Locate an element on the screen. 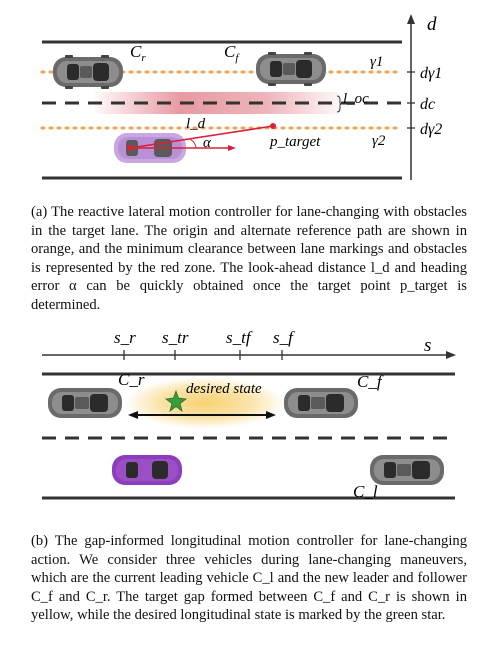 The height and width of the screenshot is (648, 481). vehicle-front-cf is located at coordinates (291, 69).